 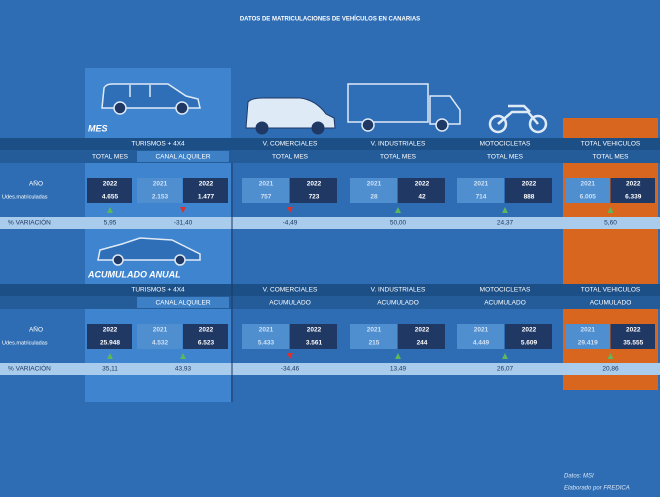 What do you see at coordinates (597, 489) in the screenshot?
I see `footer-credit: Elaborado por FREDICA` at bounding box center [597, 489].